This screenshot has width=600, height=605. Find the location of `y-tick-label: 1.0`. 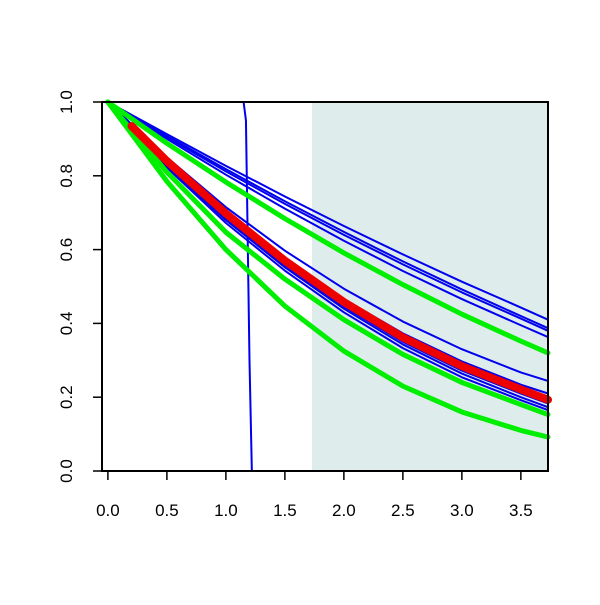

y-tick-label: 1.0 is located at coordinates (66, 102).